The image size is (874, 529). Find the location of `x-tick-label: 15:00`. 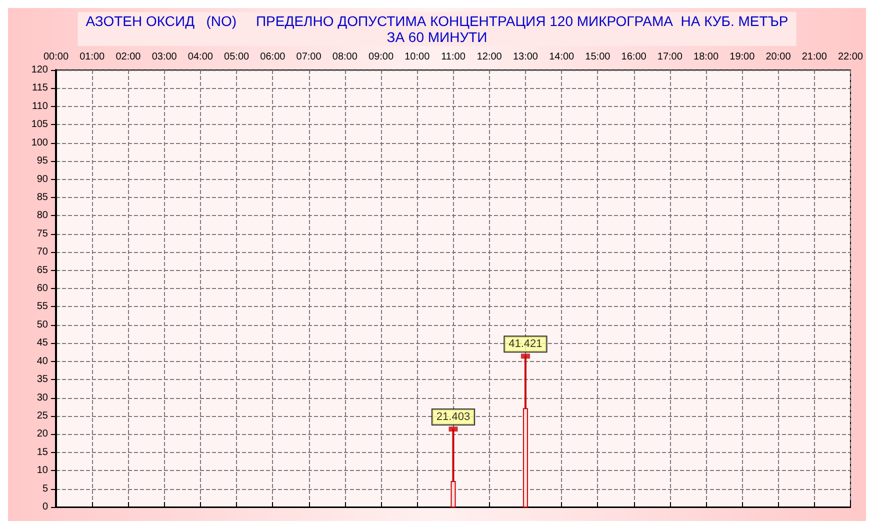

x-tick-label: 15:00 is located at coordinates (598, 57).